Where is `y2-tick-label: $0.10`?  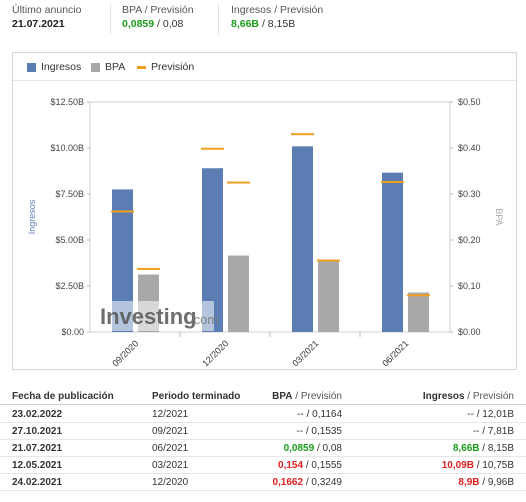 y2-tick-label: $0.10 is located at coordinates (469, 286).